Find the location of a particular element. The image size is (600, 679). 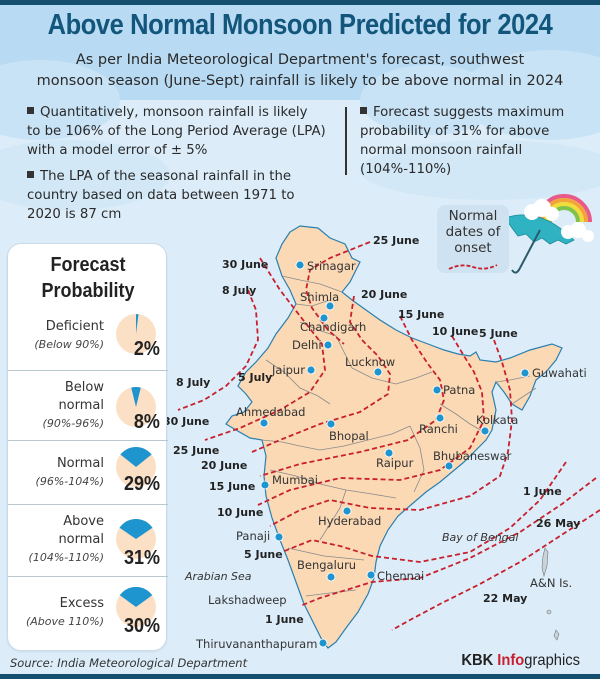

city-guwahati: Guwahati is located at coordinates (559, 373).